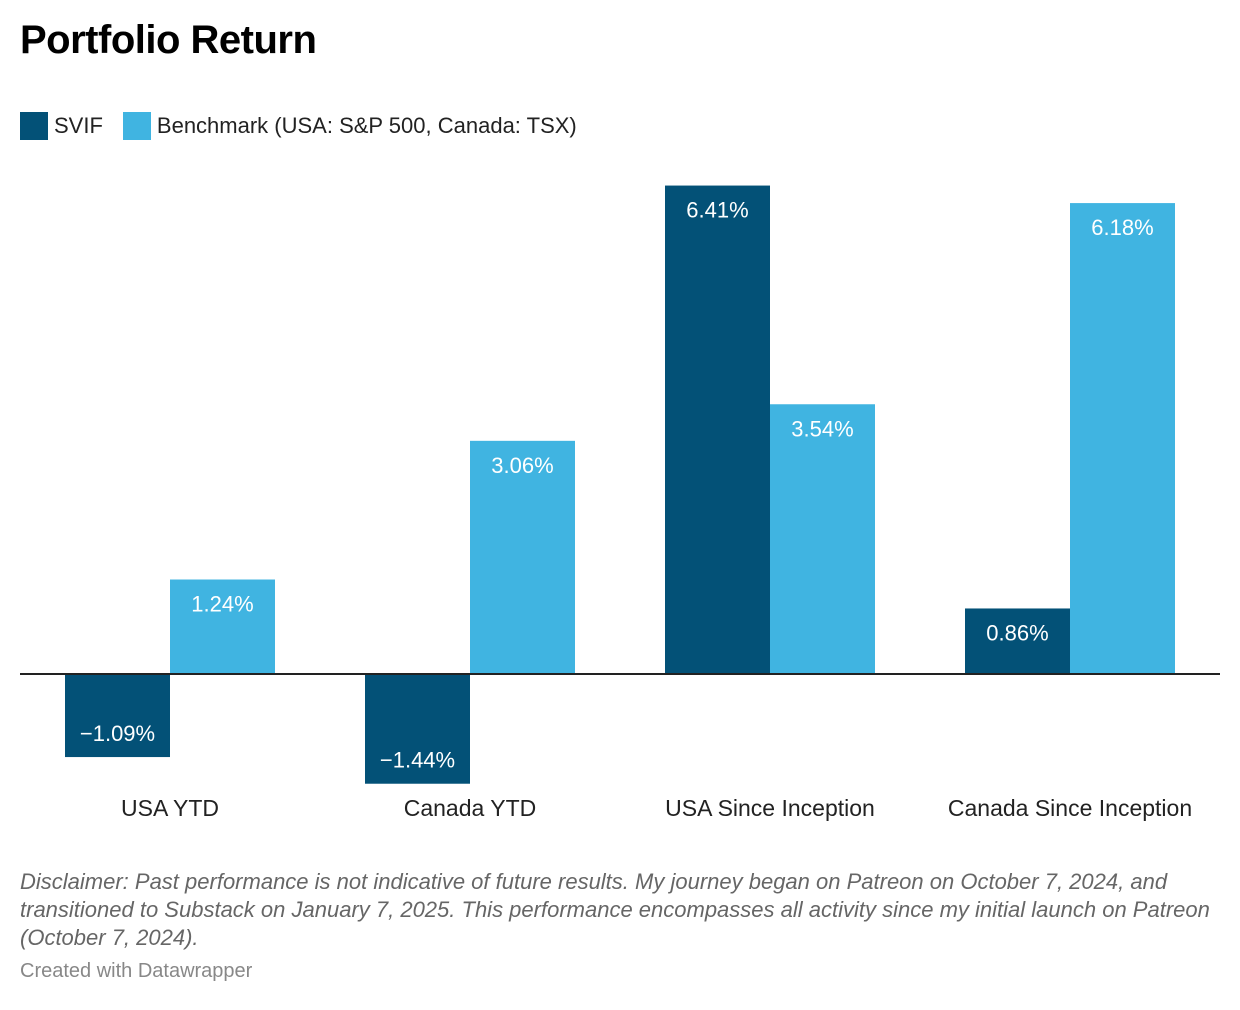 The image size is (1240, 1010). I want to click on category-label-2: USA Since Inception, so click(770, 808).